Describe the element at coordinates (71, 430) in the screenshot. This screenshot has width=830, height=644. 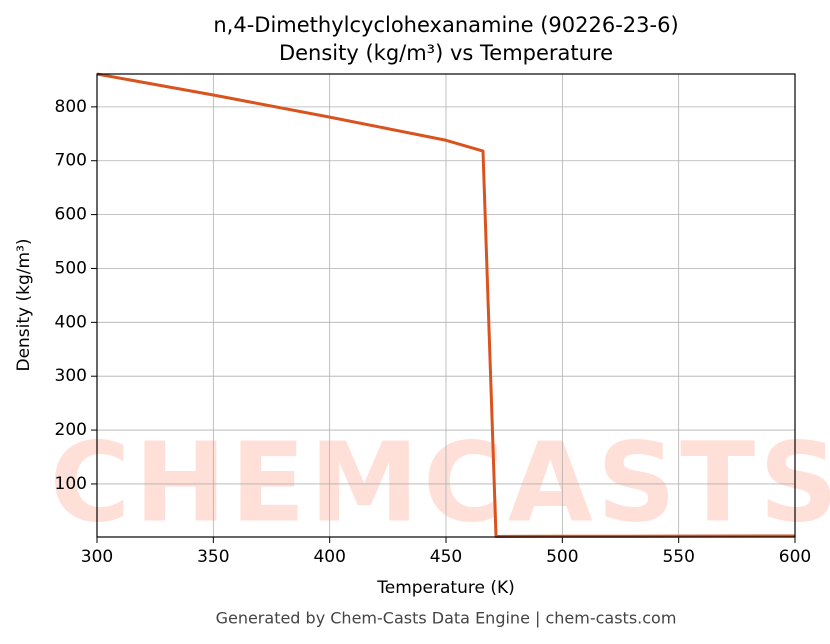
I see `y-tick-label: 200` at that location.